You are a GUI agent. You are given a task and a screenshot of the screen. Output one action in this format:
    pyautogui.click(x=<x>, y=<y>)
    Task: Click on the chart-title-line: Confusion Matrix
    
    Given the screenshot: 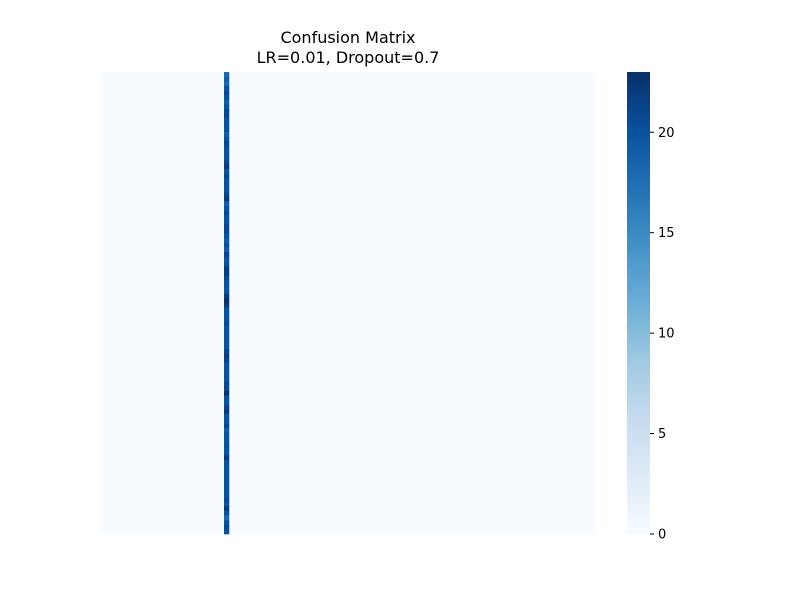 What is the action you would take?
    pyautogui.click(x=348, y=37)
    